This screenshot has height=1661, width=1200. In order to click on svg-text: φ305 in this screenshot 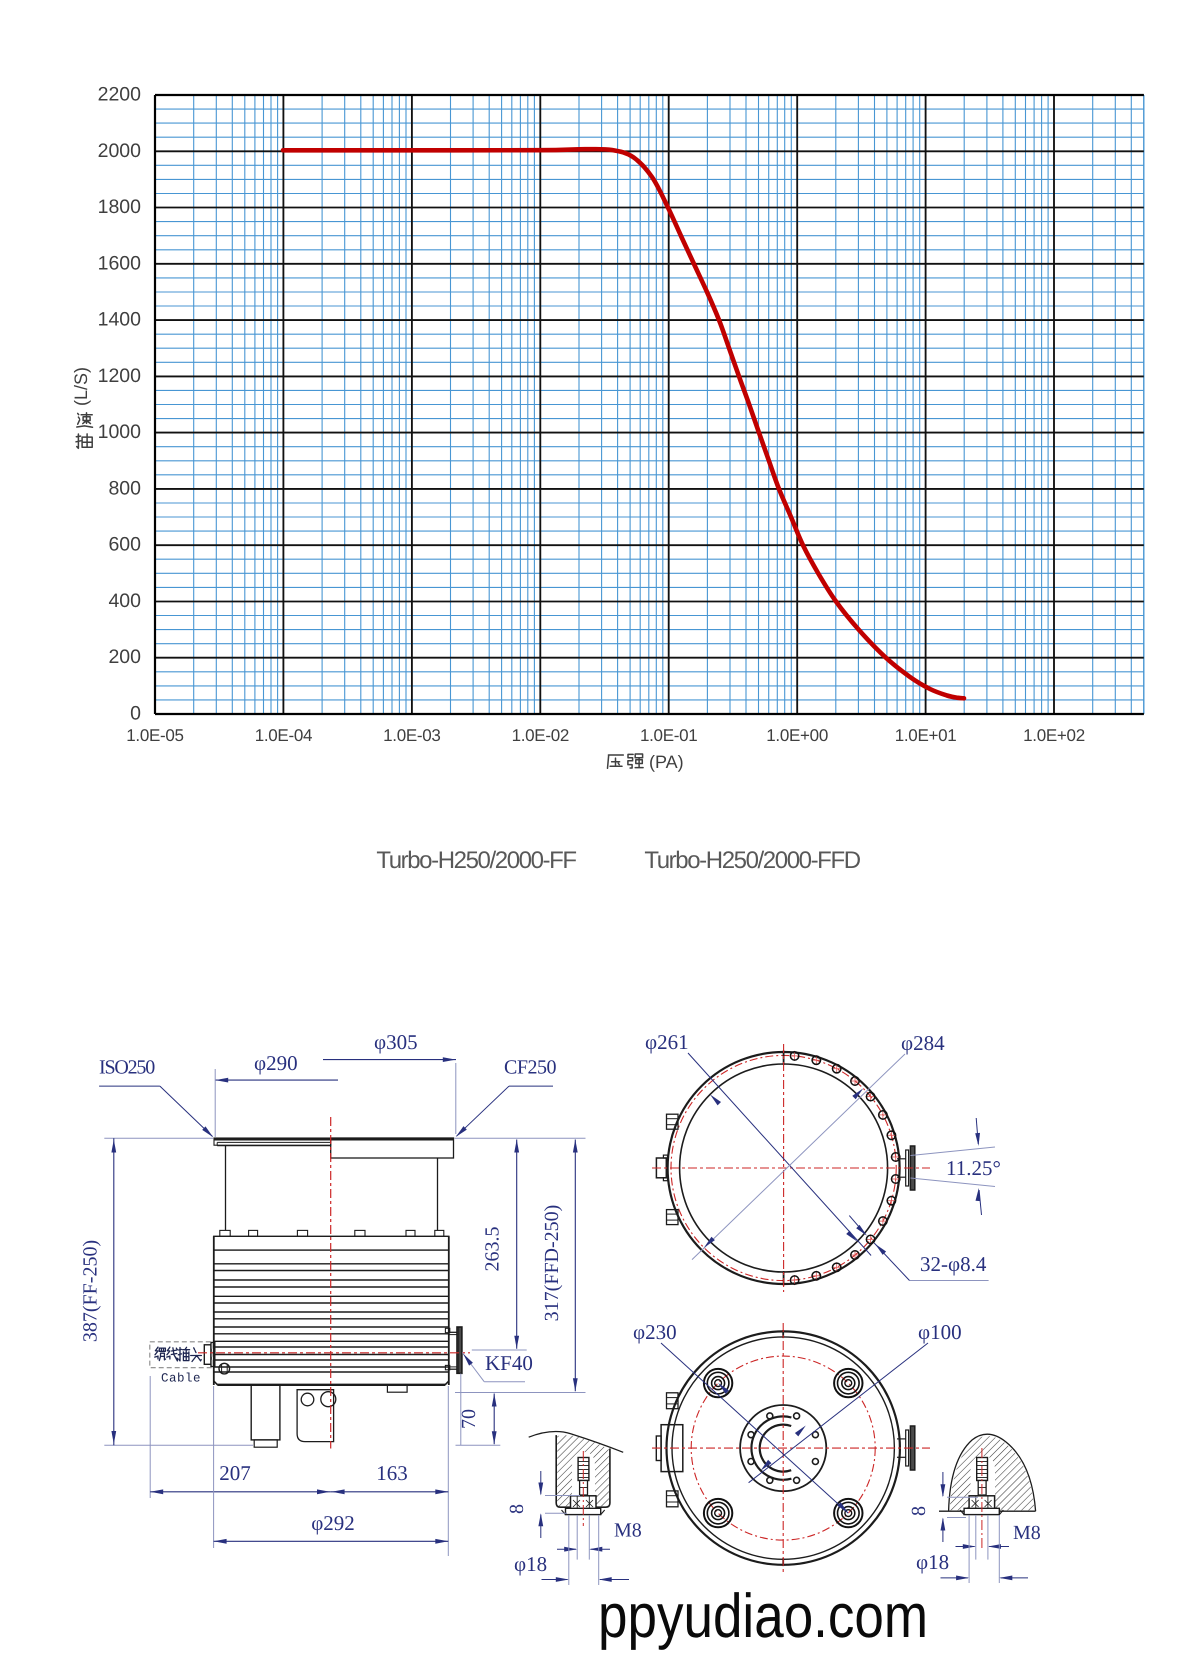, I will do `click(396, 1042)`.